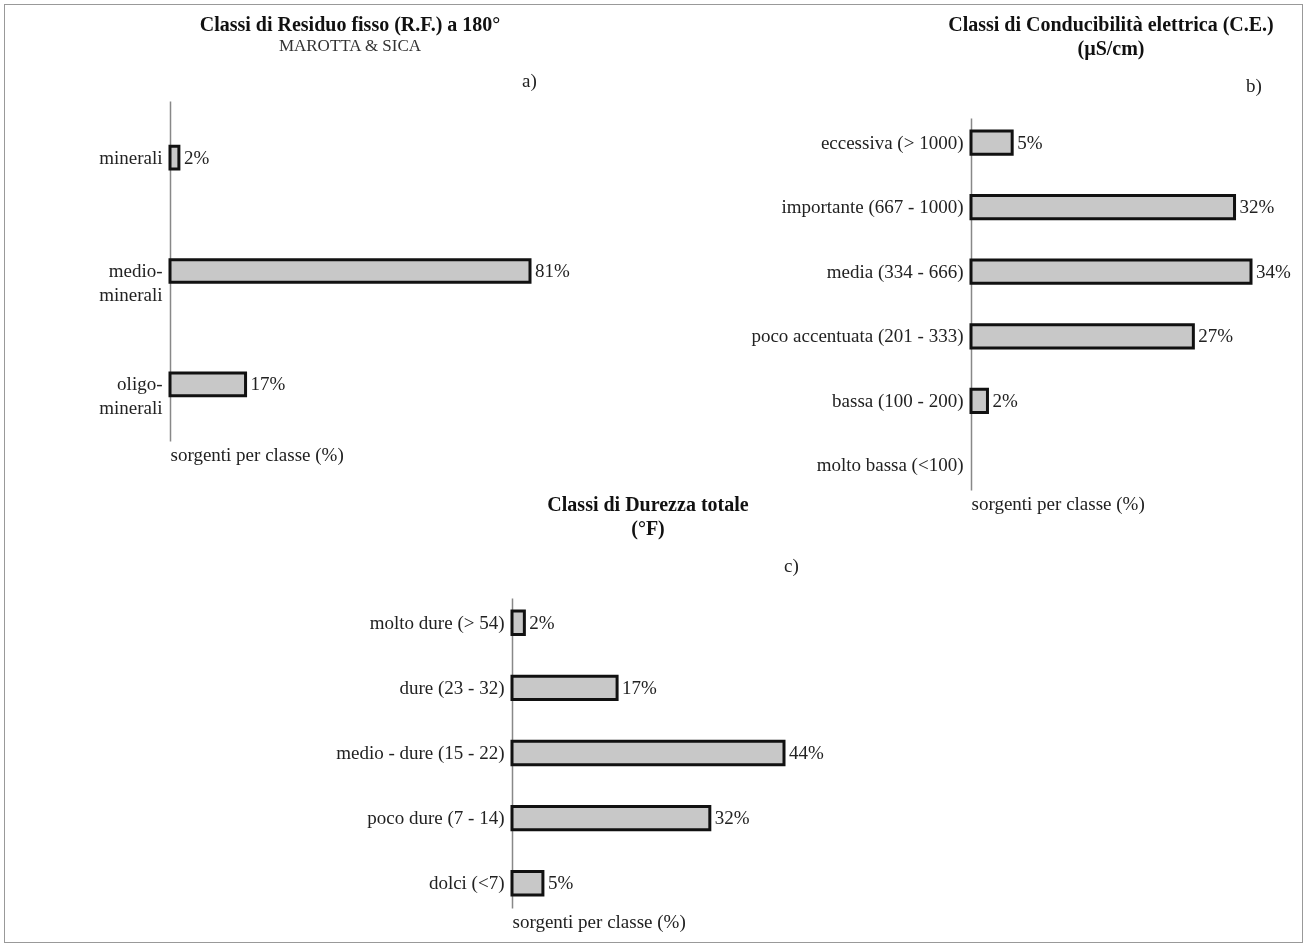  I want to click on text: a), so click(529, 81).